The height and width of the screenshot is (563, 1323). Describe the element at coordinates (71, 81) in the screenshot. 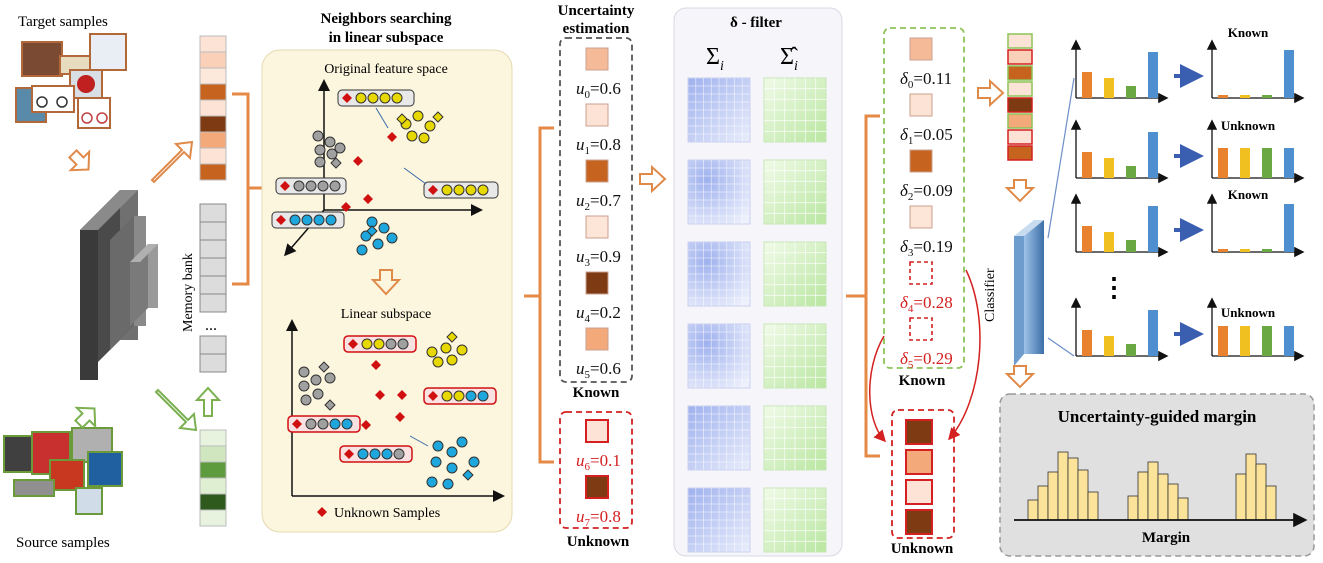

I see `target-sample-images` at that location.